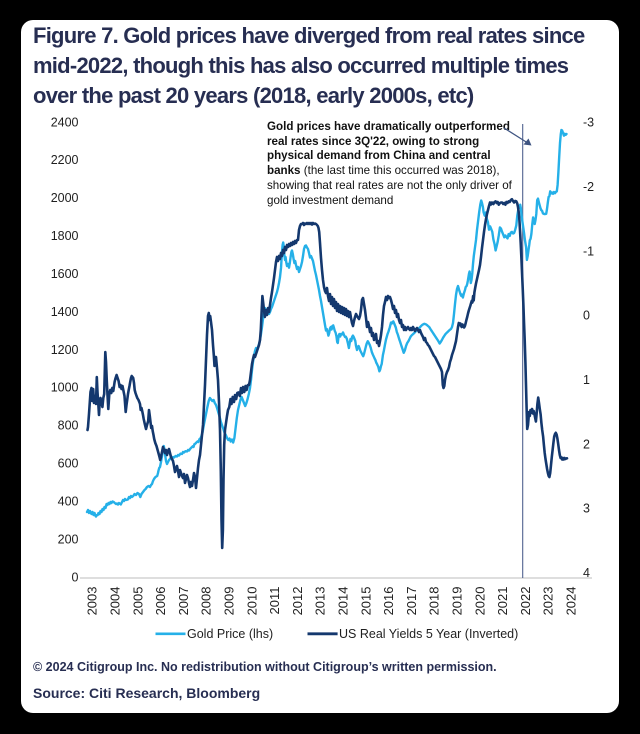 The image size is (640, 734). I want to click on svg-text: Gold Price (lhs), so click(230, 634).